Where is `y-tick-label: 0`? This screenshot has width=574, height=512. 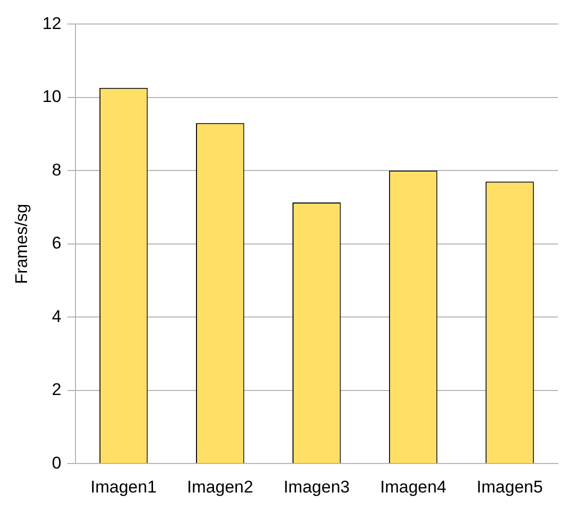
y-tick-label: 0 is located at coordinates (57, 462).